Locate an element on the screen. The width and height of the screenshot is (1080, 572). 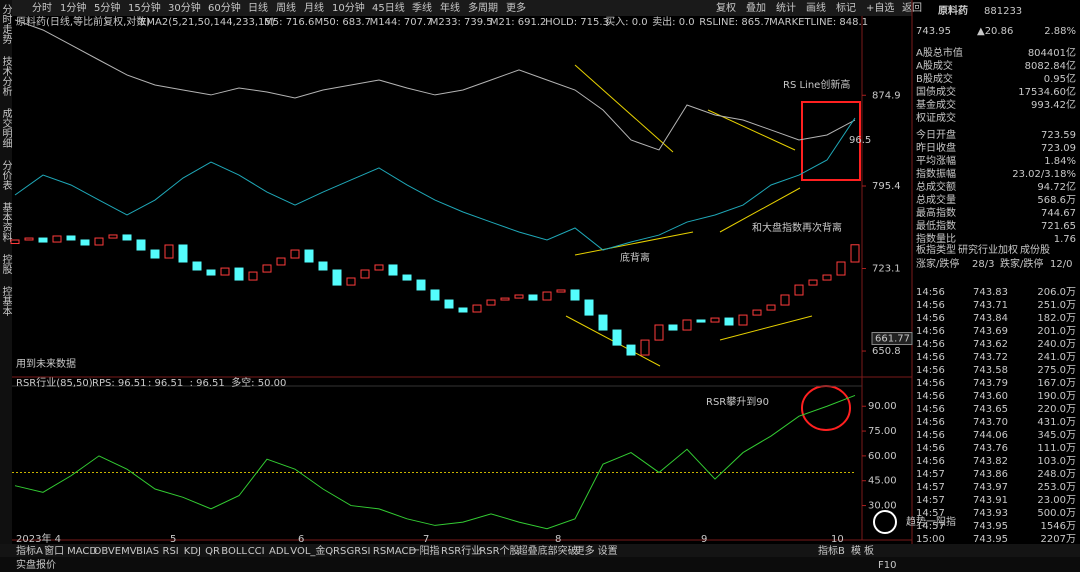
period-tab: 分时 is located at coordinates (42, 8).